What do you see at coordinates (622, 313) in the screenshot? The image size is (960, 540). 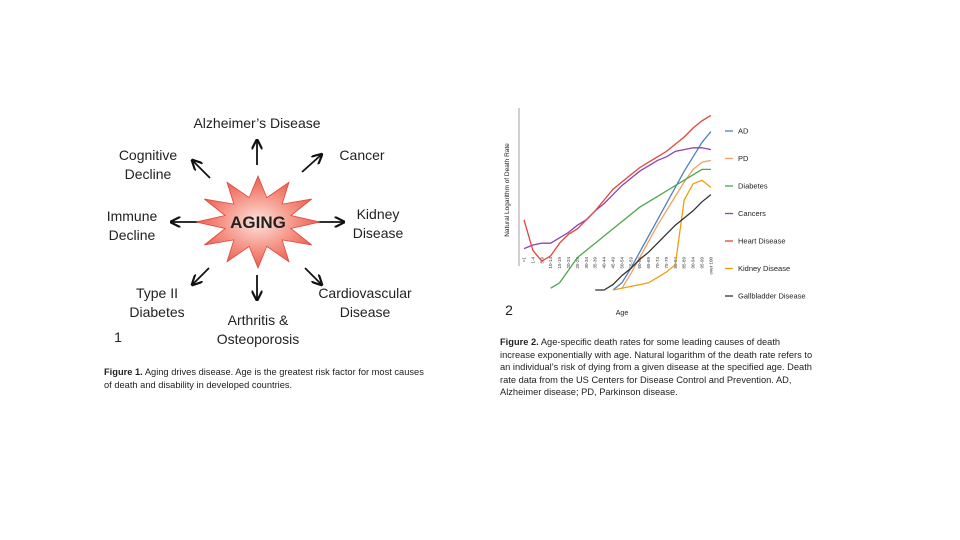 I see `x-axis-label: Age` at bounding box center [622, 313].